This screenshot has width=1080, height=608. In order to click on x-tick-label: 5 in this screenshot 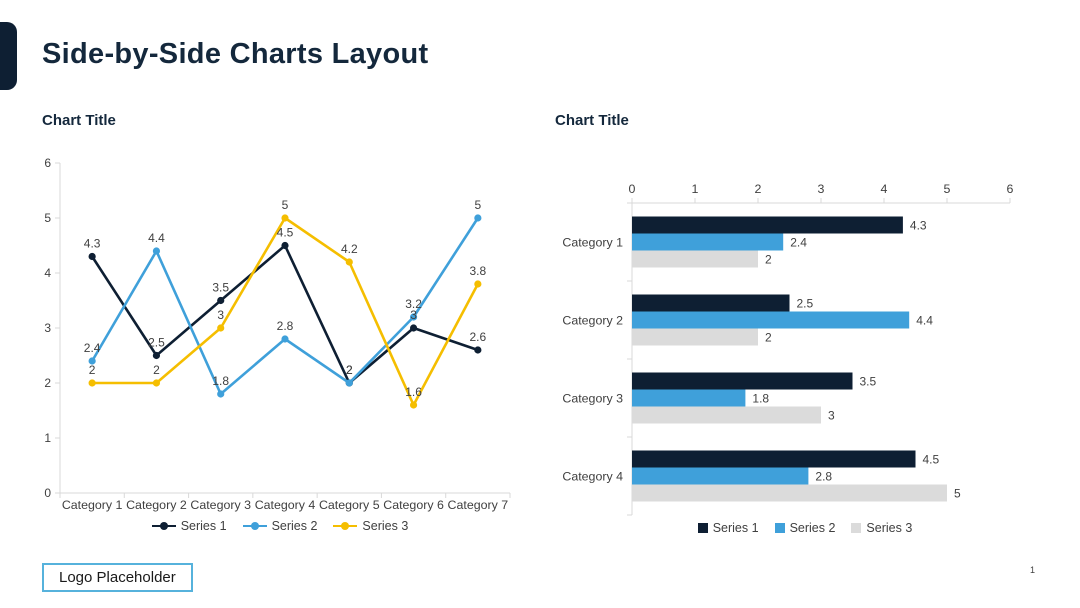, I will do `click(947, 189)`.